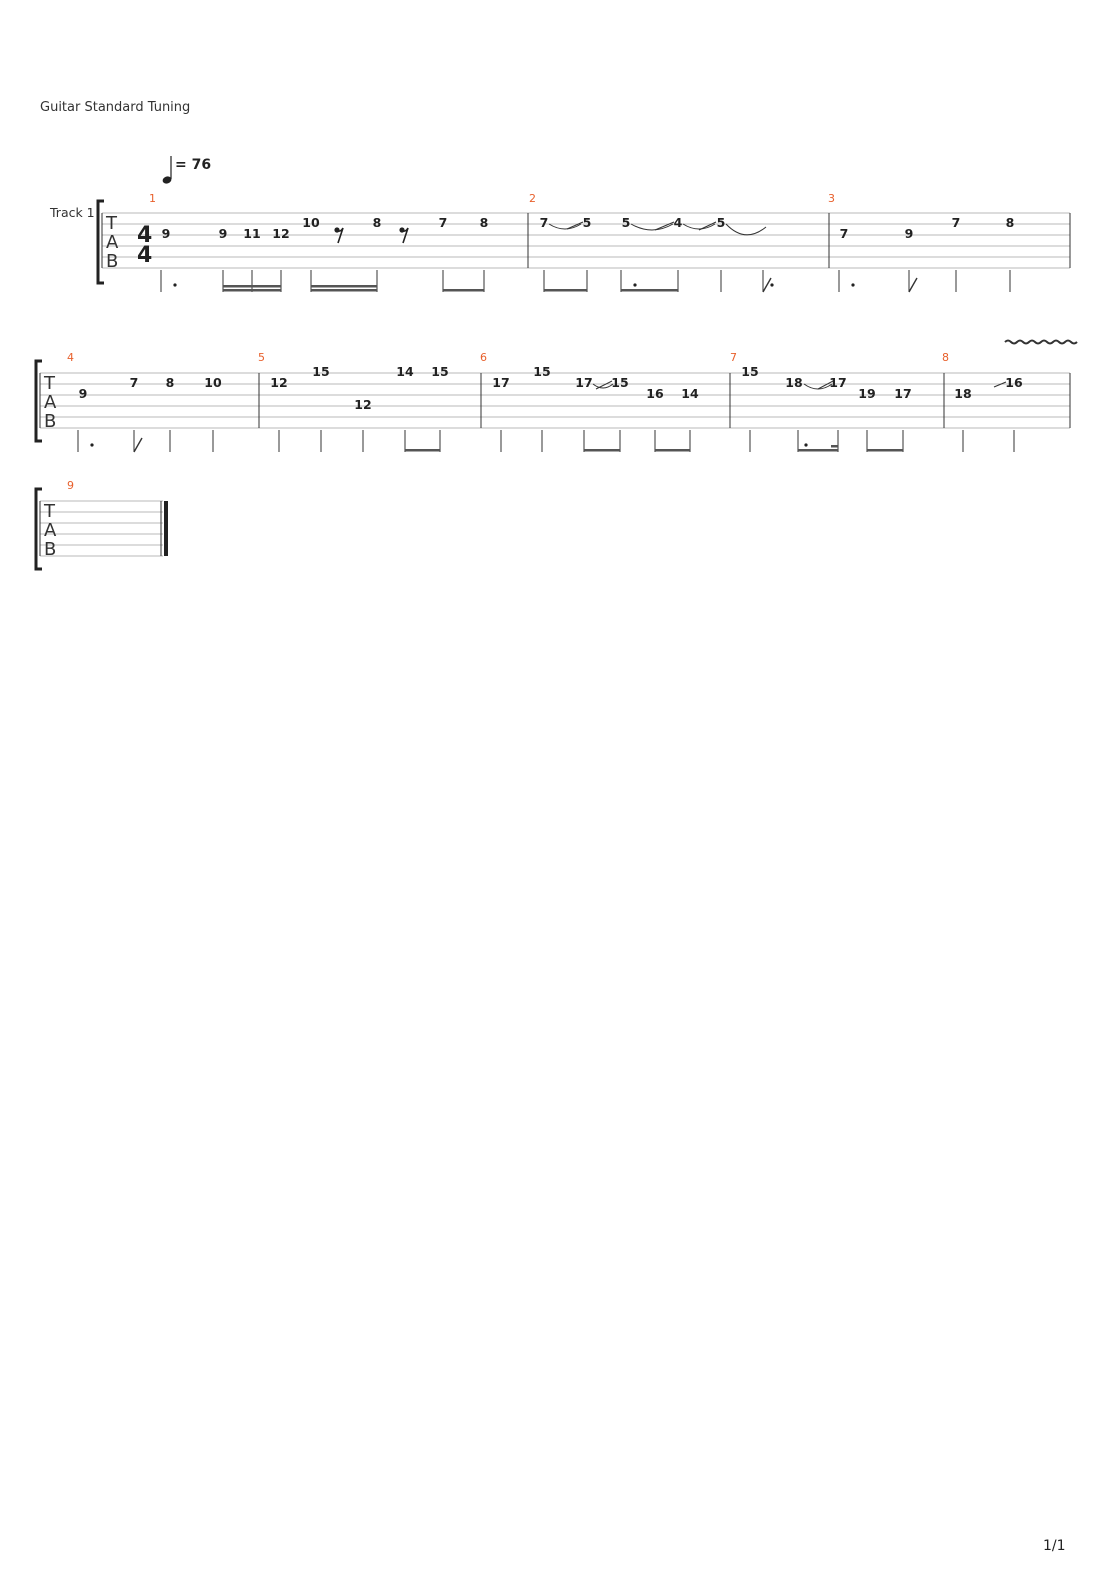 The image size is (1110, 1570). I want to click on measure-number: 9, so click(70, 485).